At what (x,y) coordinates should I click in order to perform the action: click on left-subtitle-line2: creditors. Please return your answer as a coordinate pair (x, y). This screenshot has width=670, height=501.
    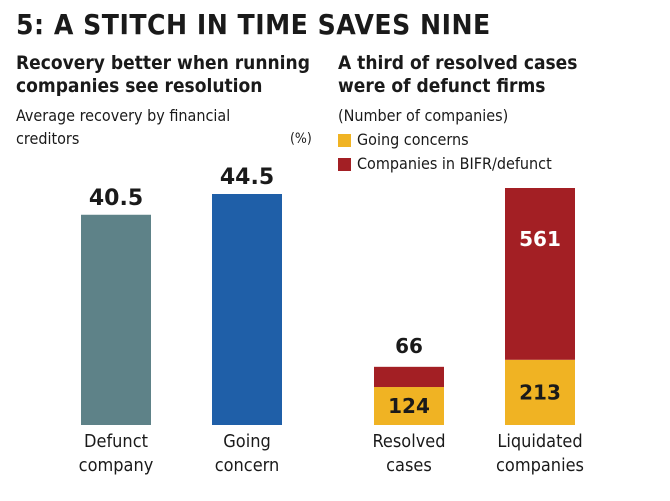
    Looking at the image, I should click on (48, 138).